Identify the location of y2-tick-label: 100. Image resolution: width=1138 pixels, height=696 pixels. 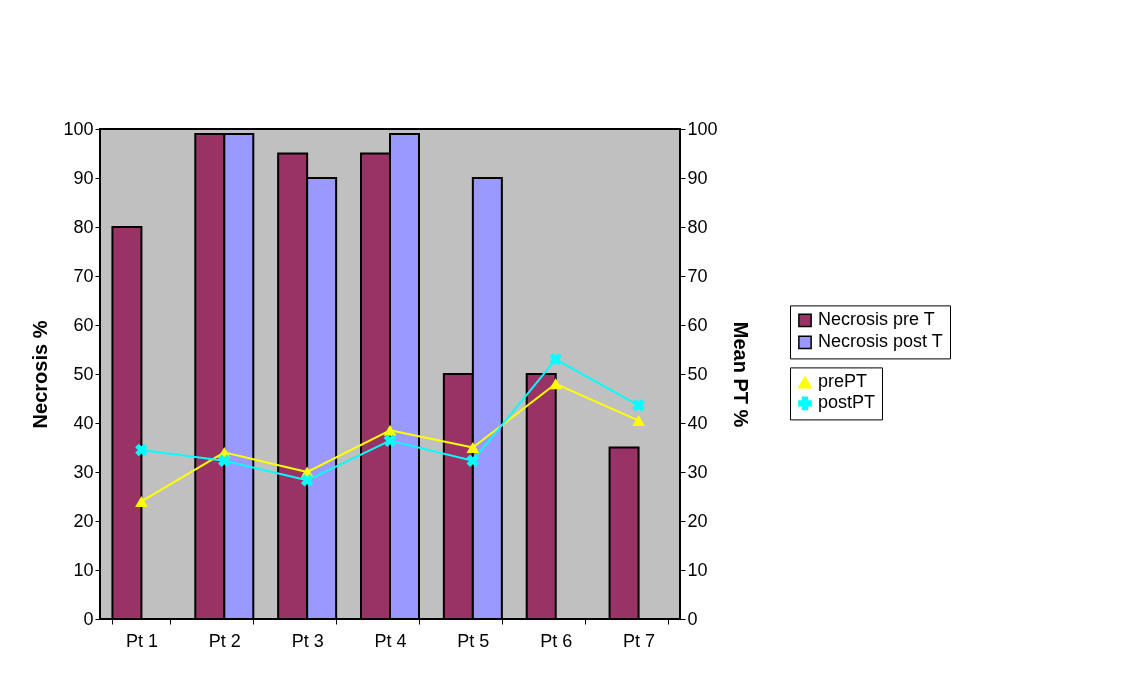
(702, 128).